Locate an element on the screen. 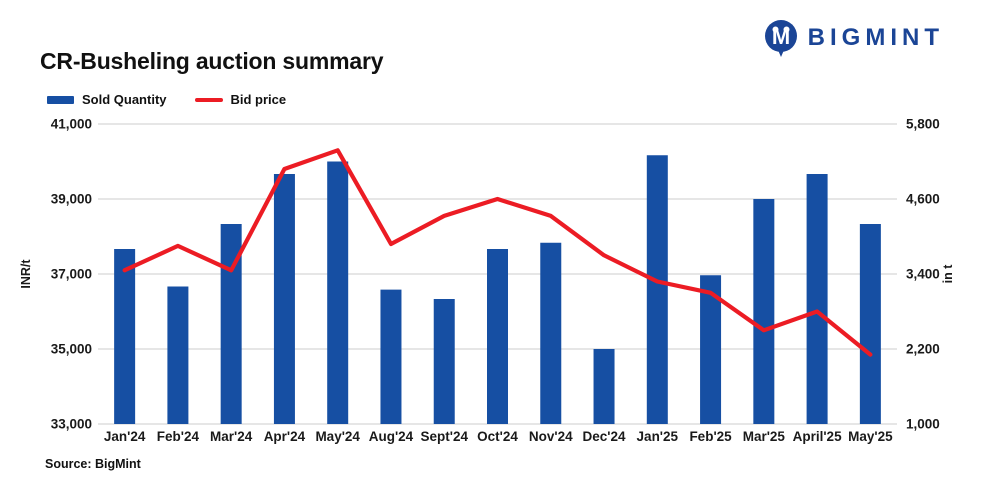 Image resolution: width=982 pixels, height=496 pixels. x-axis-tick-label: May'25 is located at coordinates (870, 436).